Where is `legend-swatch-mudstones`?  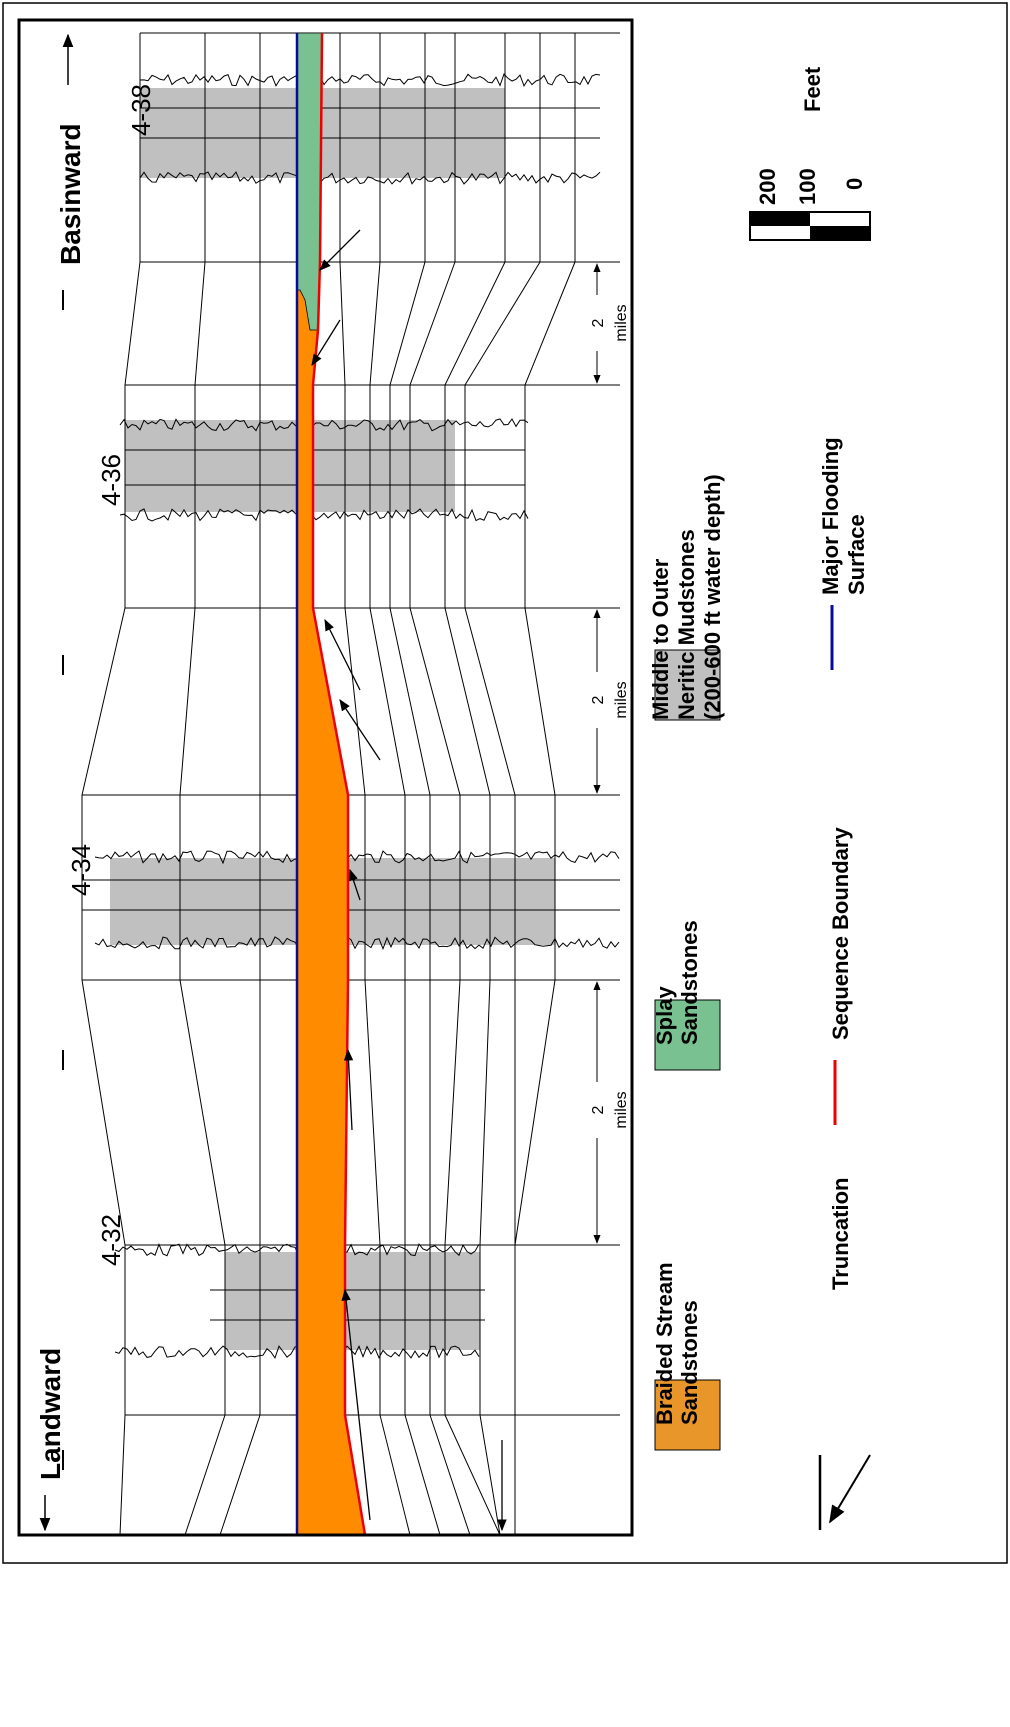
legend-swatch-mudstones is located at coordinates (687, 685).